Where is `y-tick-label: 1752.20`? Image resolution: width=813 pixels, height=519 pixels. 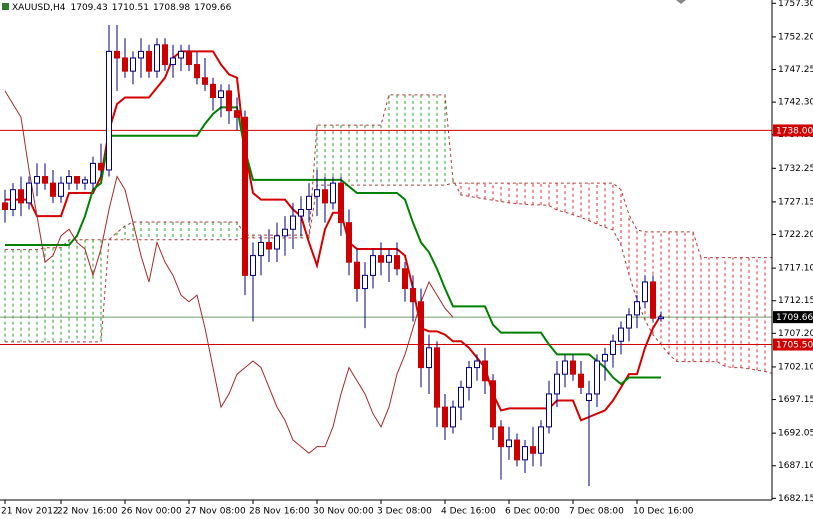
y-tick-label: 1752.20 is located at coordinates (795, 37).